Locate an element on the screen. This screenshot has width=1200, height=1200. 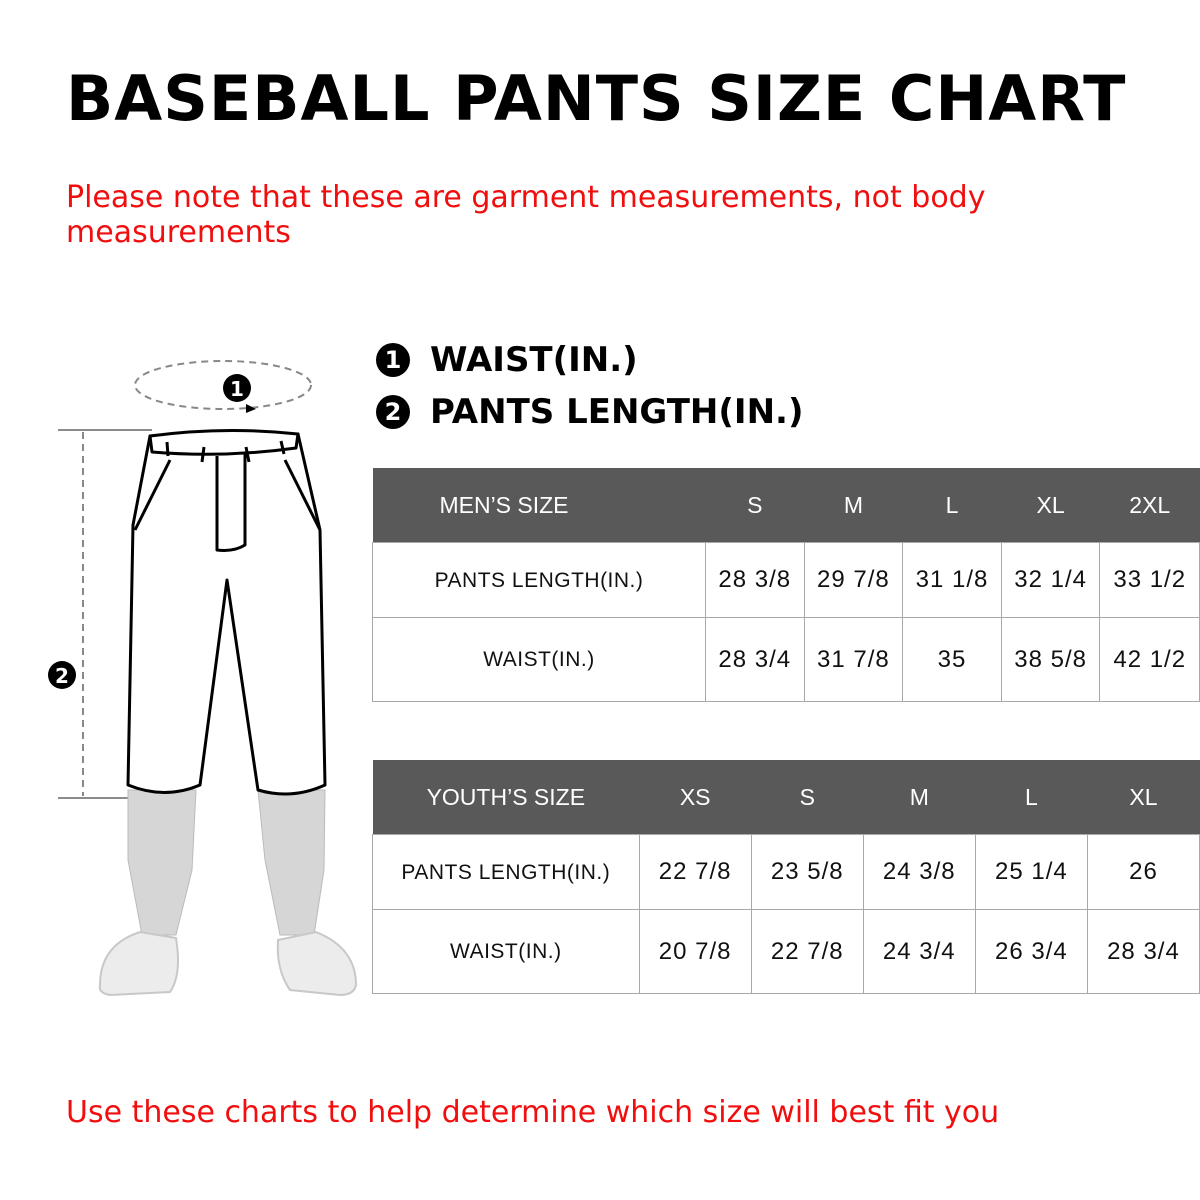
length-marker-label: 2 is located at coordinates (62, 676).